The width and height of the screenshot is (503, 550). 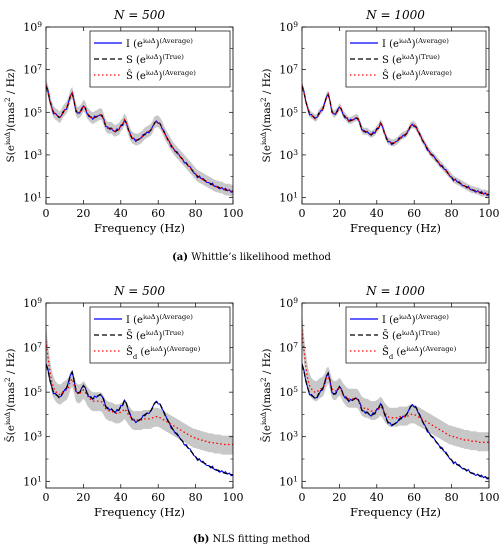 What do you see at coordinates (295, 433) in the screenshot?
I see `panel-bottom-right-ytick-label-1-sup-1: 3` at bounding box center [295, 433].